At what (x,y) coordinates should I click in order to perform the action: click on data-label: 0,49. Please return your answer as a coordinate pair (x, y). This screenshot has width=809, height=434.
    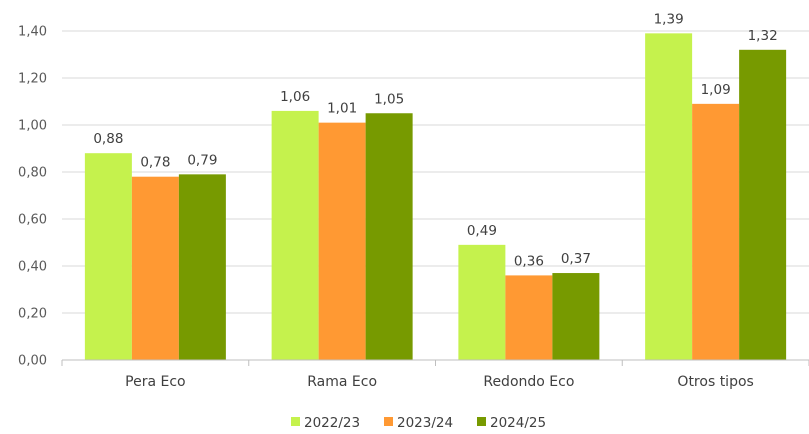
    Looking at the image, I should click on (482, 231).